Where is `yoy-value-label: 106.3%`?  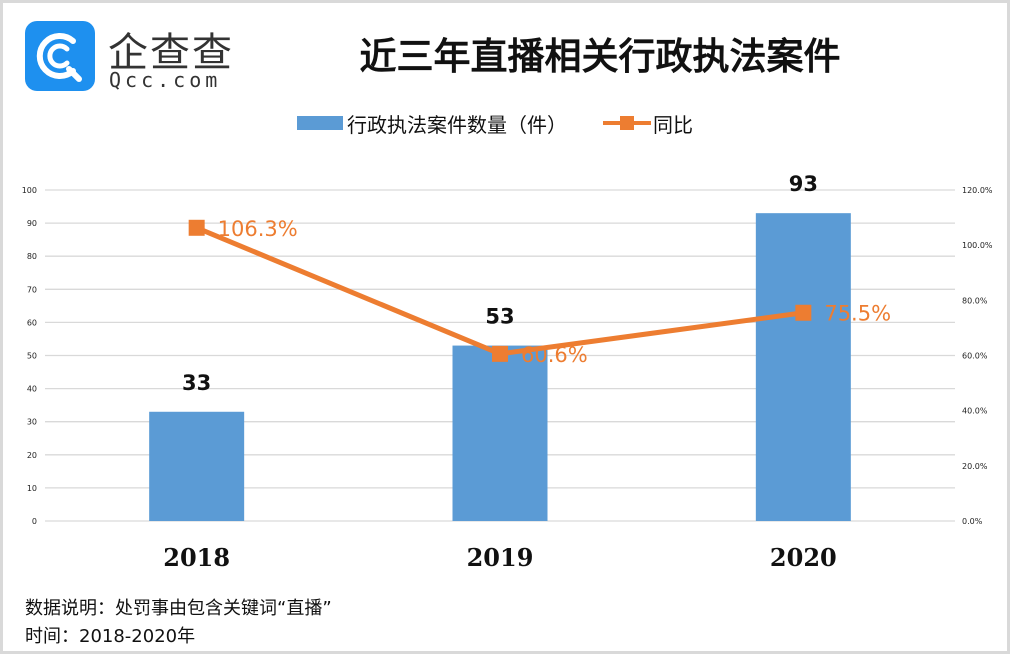 yoy-value-label: 106.3% is located at coordinates (258, 229).